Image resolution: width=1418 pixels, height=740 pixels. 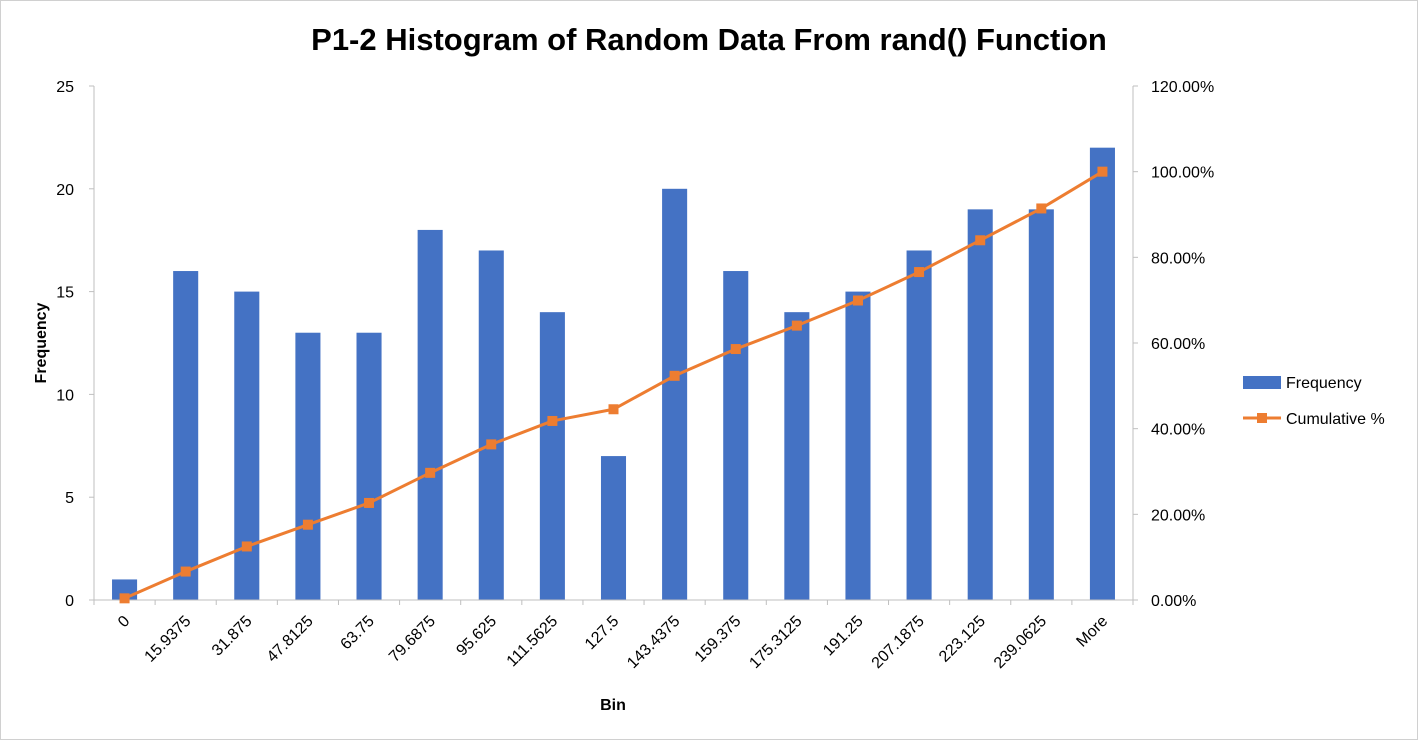 What do you see at coordinates (290, 639) in the screenshot?
I see `x-tick-label-3: 47.8125` at bounding box center [290, 639].